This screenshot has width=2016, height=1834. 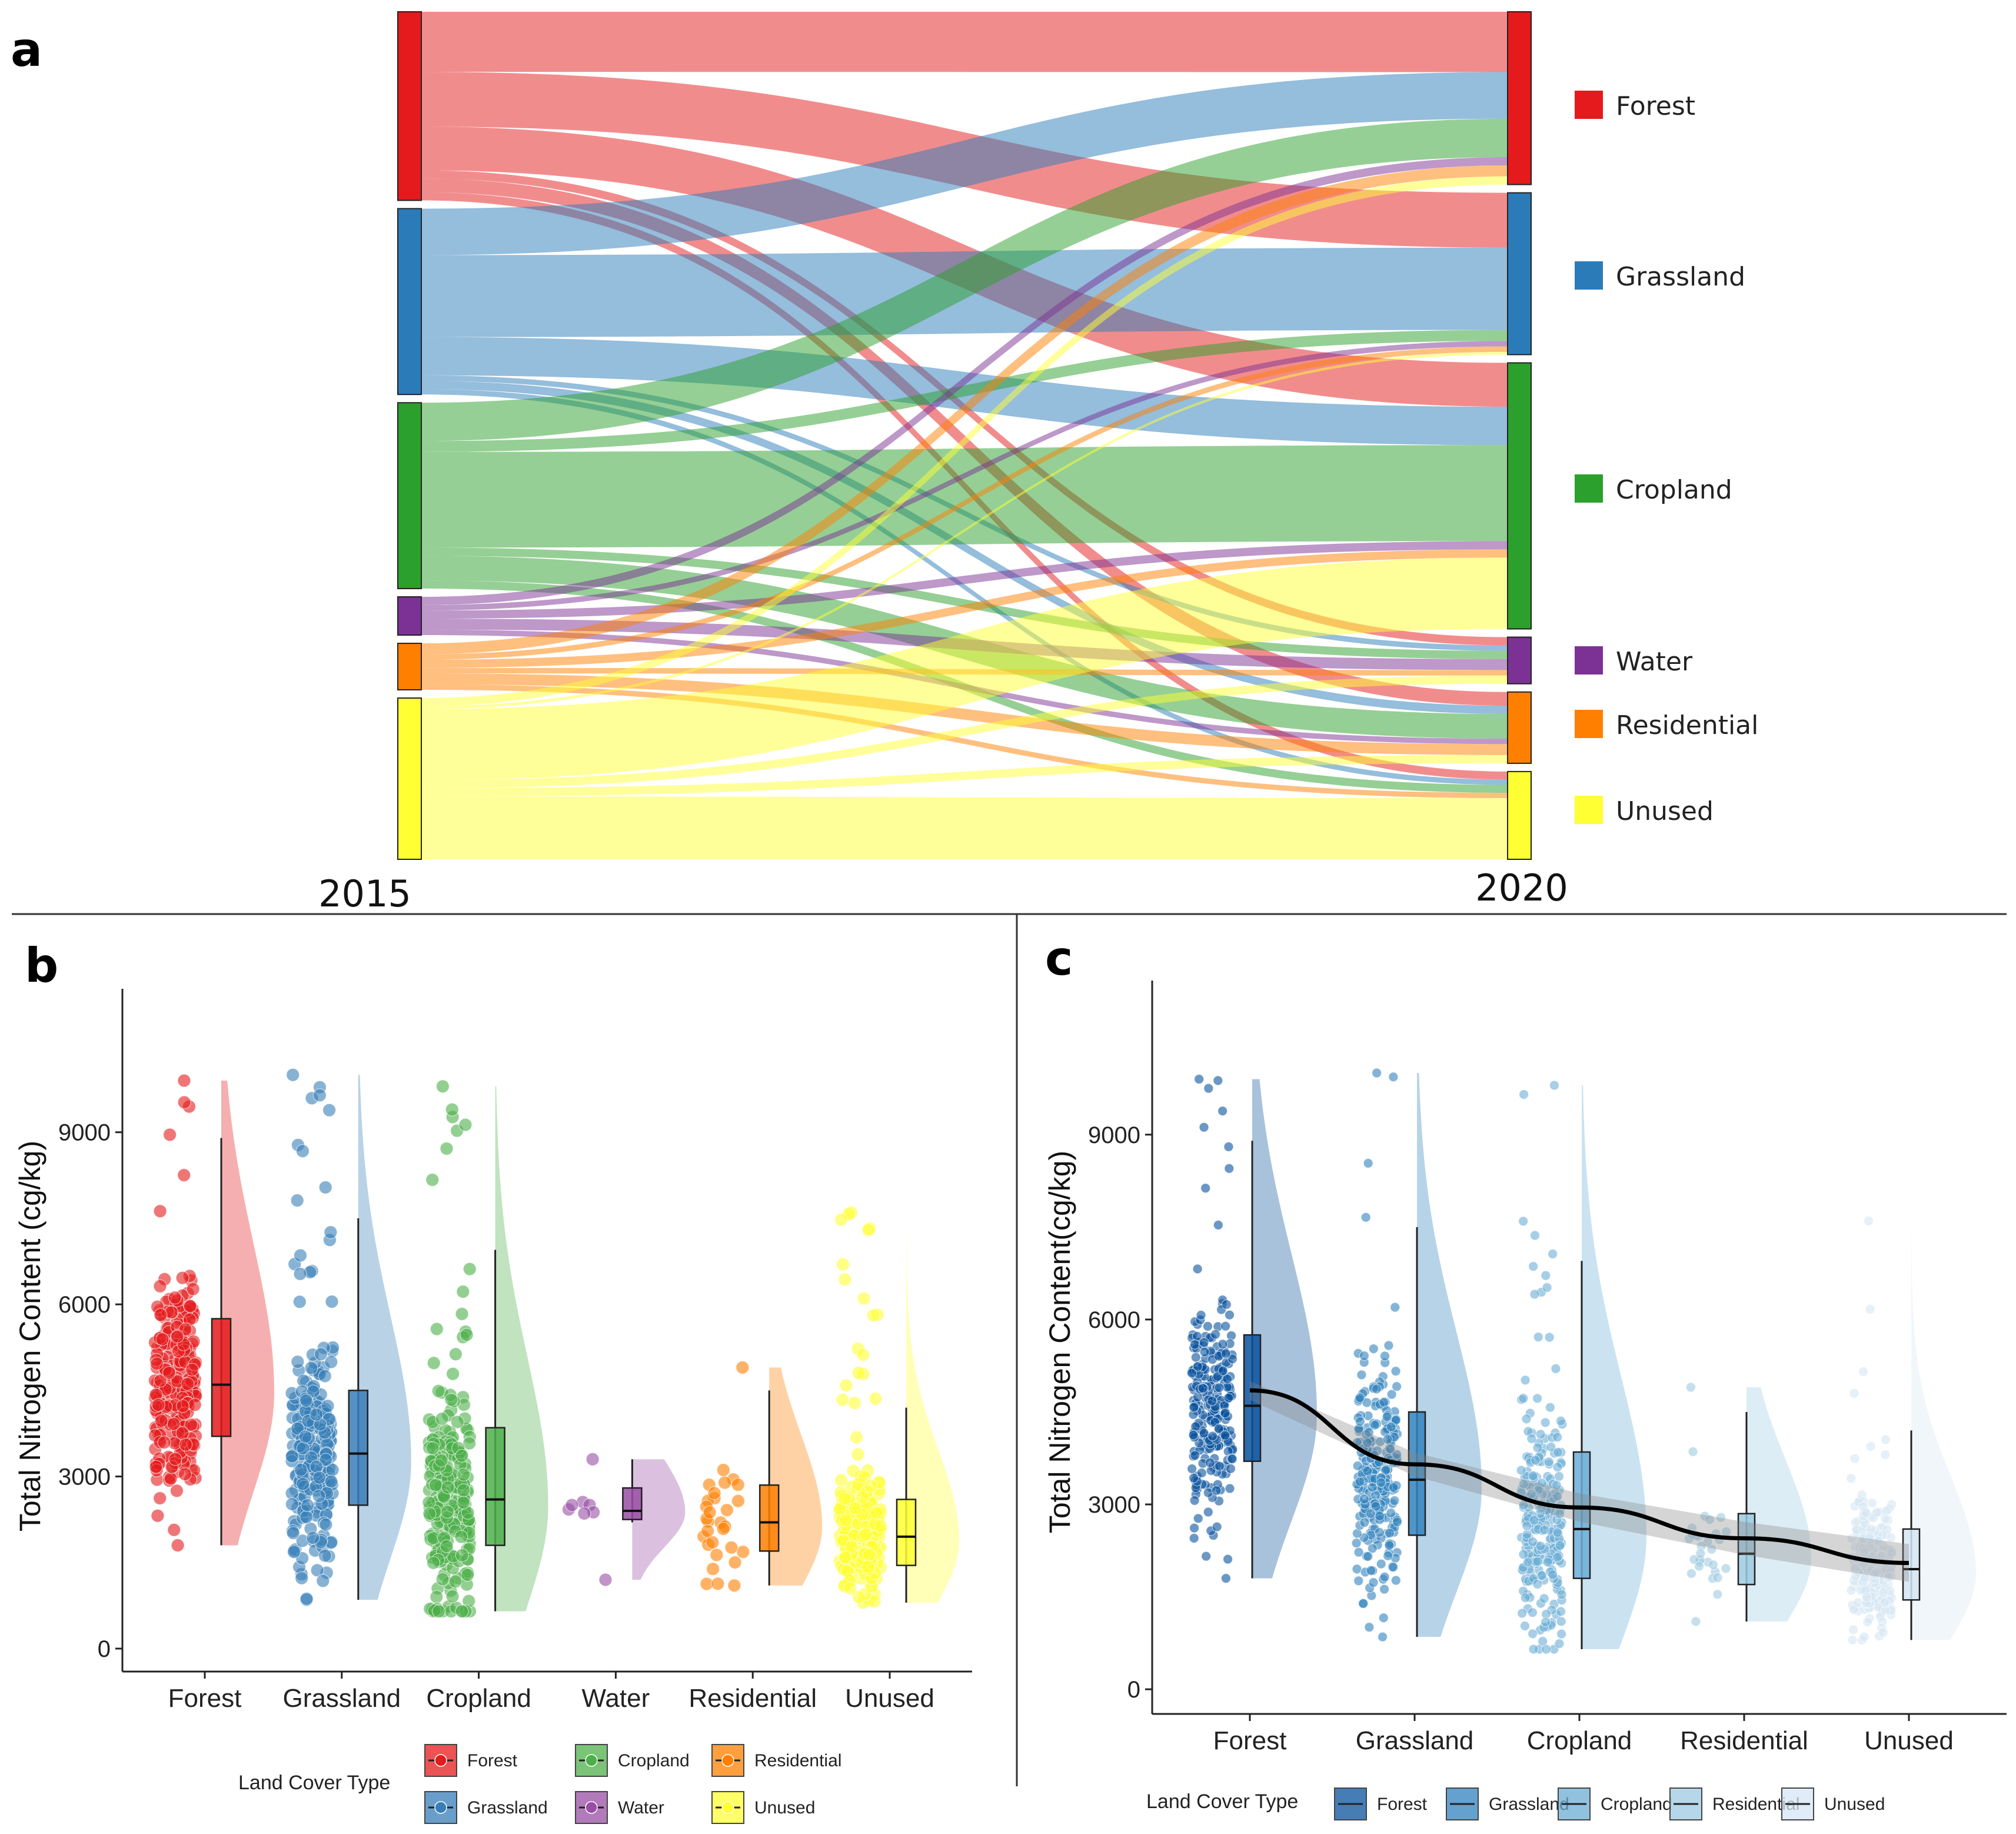 I want to click on sankey-flow-unused-to-unused, so click(x=964, y=827).